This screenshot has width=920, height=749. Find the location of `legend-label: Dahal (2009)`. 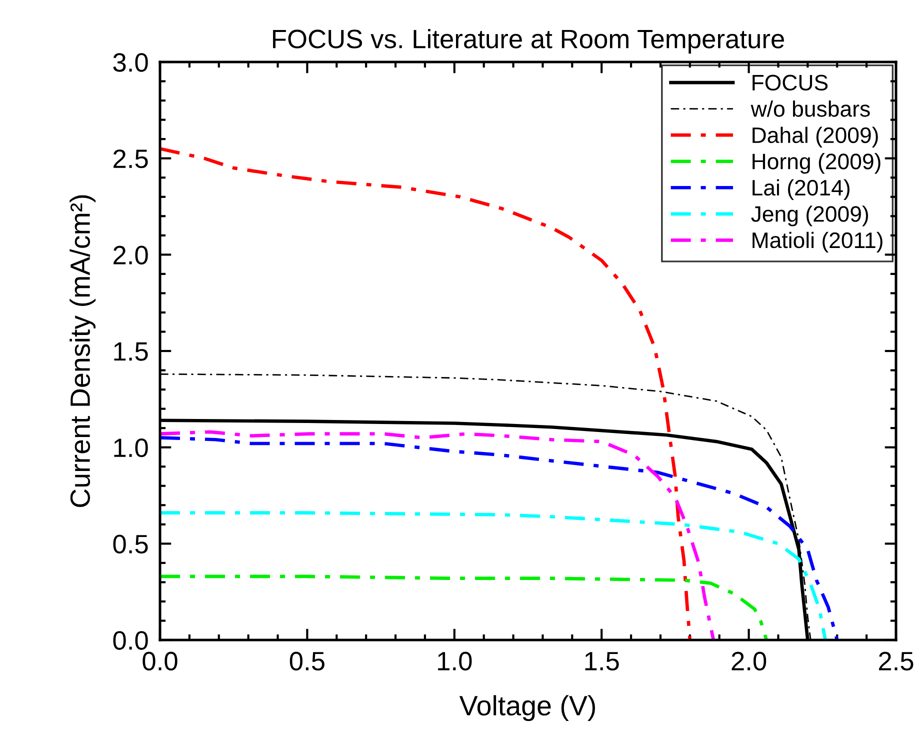

legend-label: Dahal (2009) is located at coordinates (815, 137).